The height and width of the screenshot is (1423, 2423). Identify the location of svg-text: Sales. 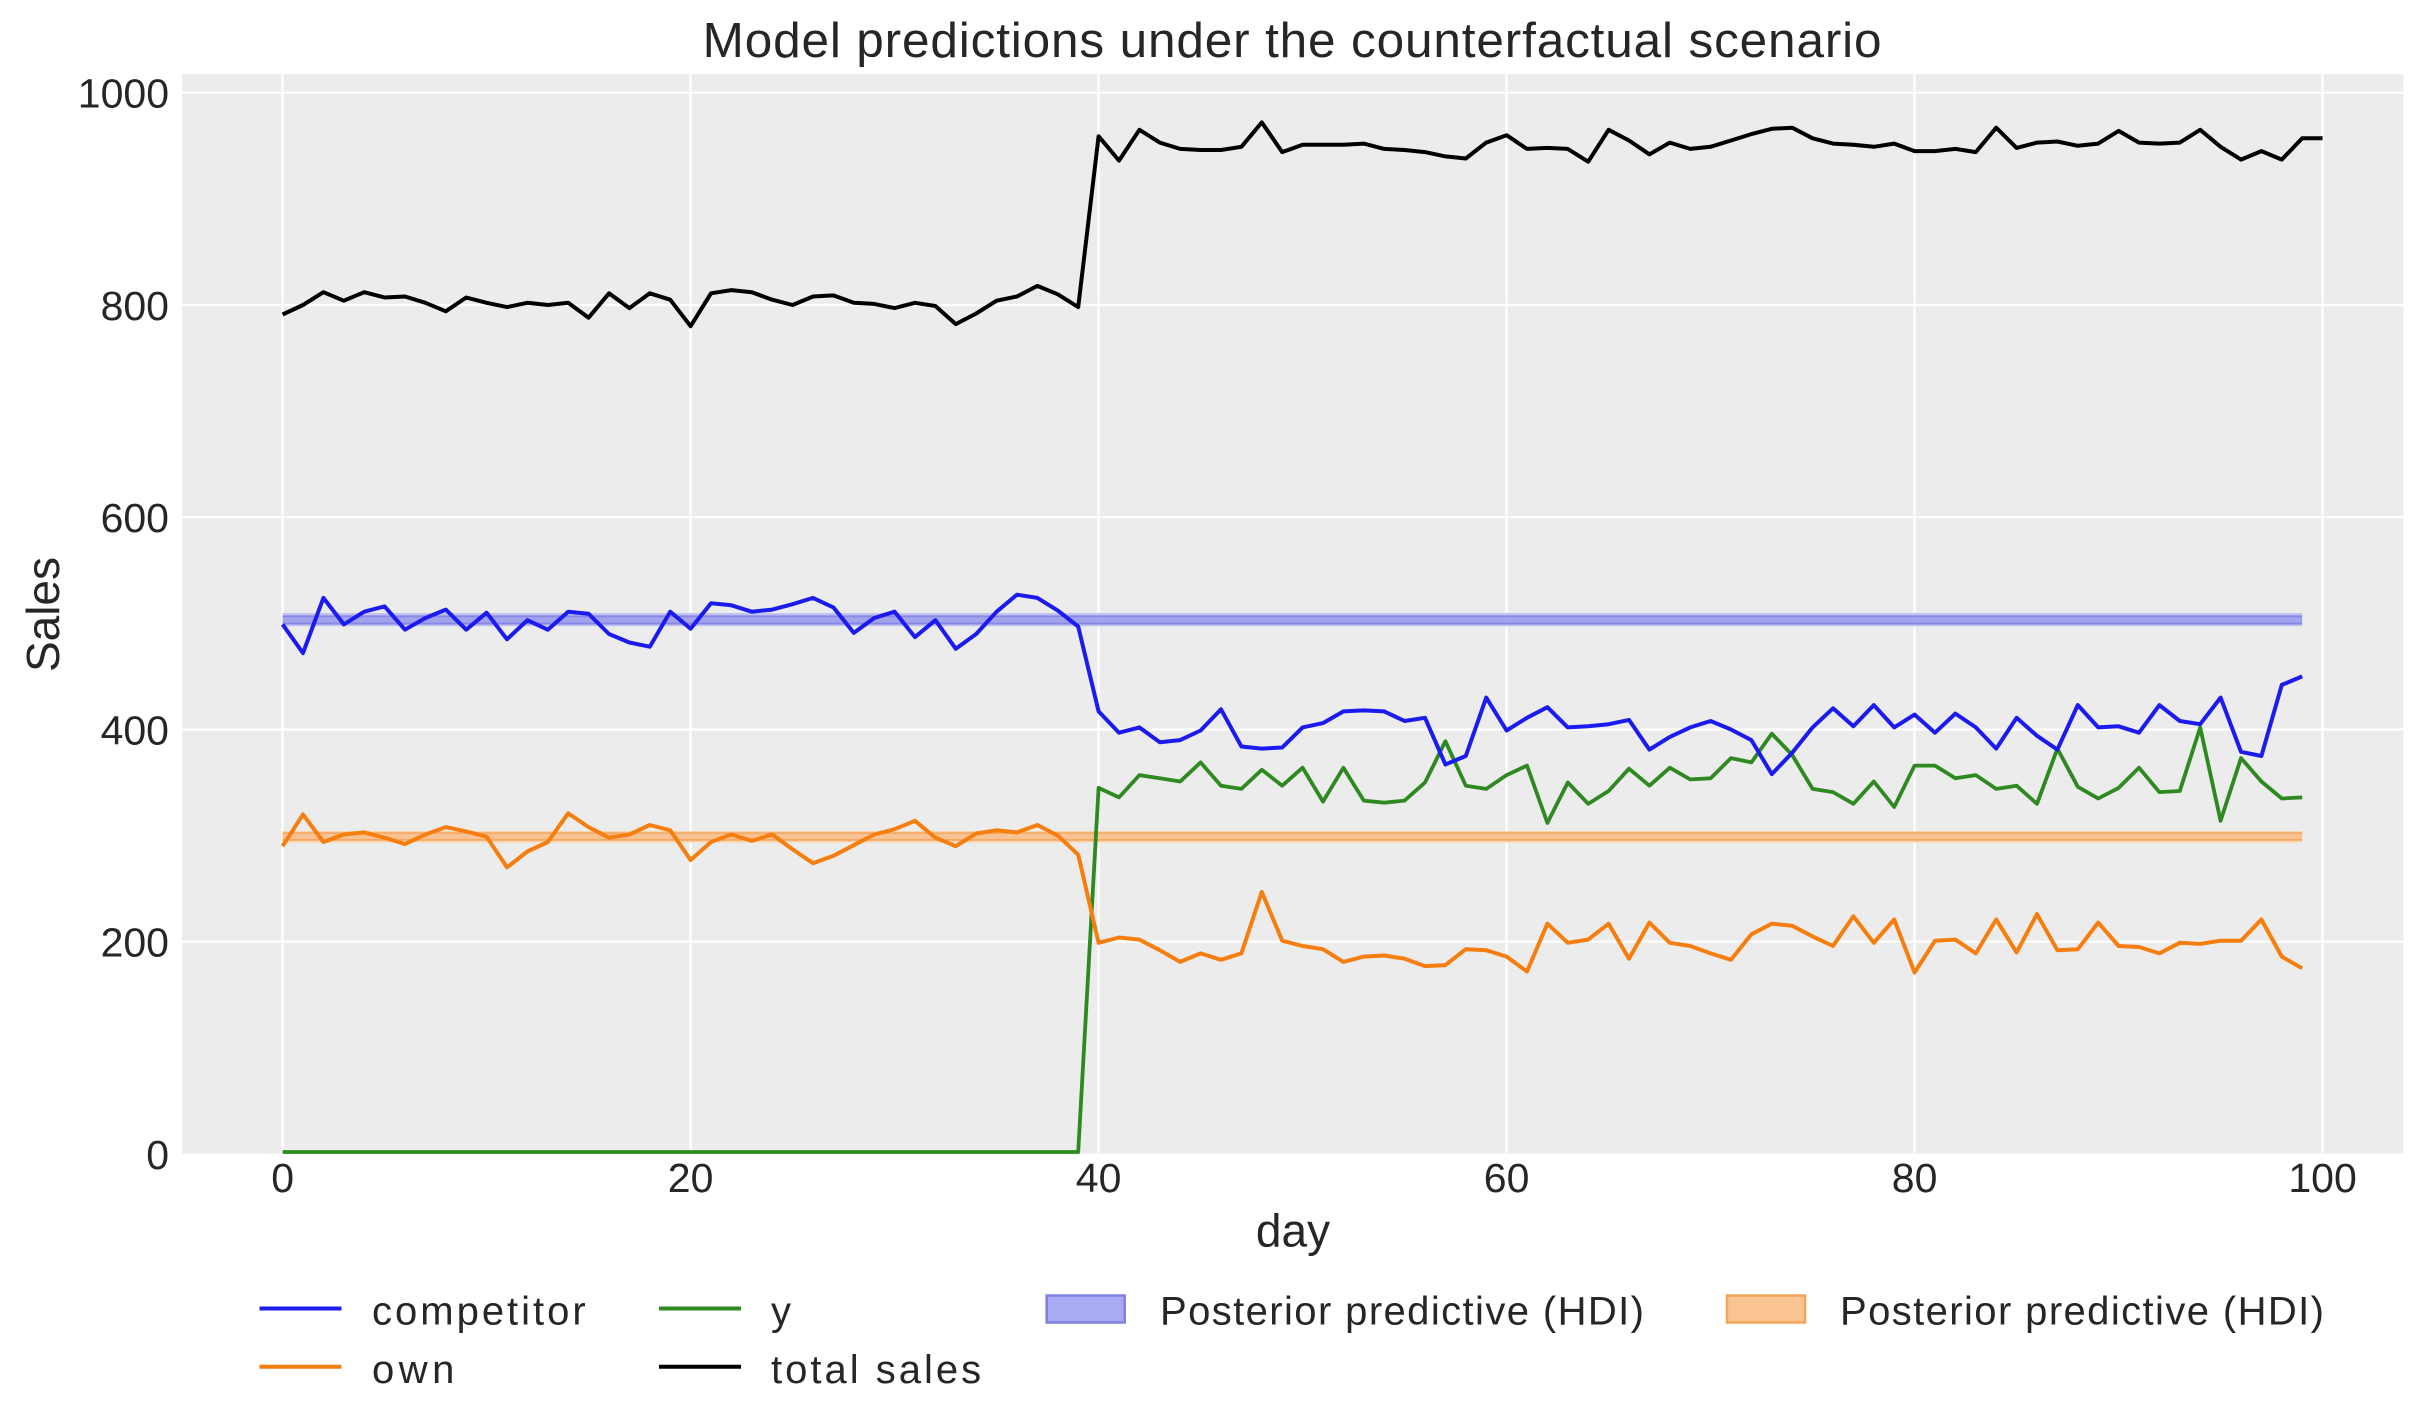
(43, 614).